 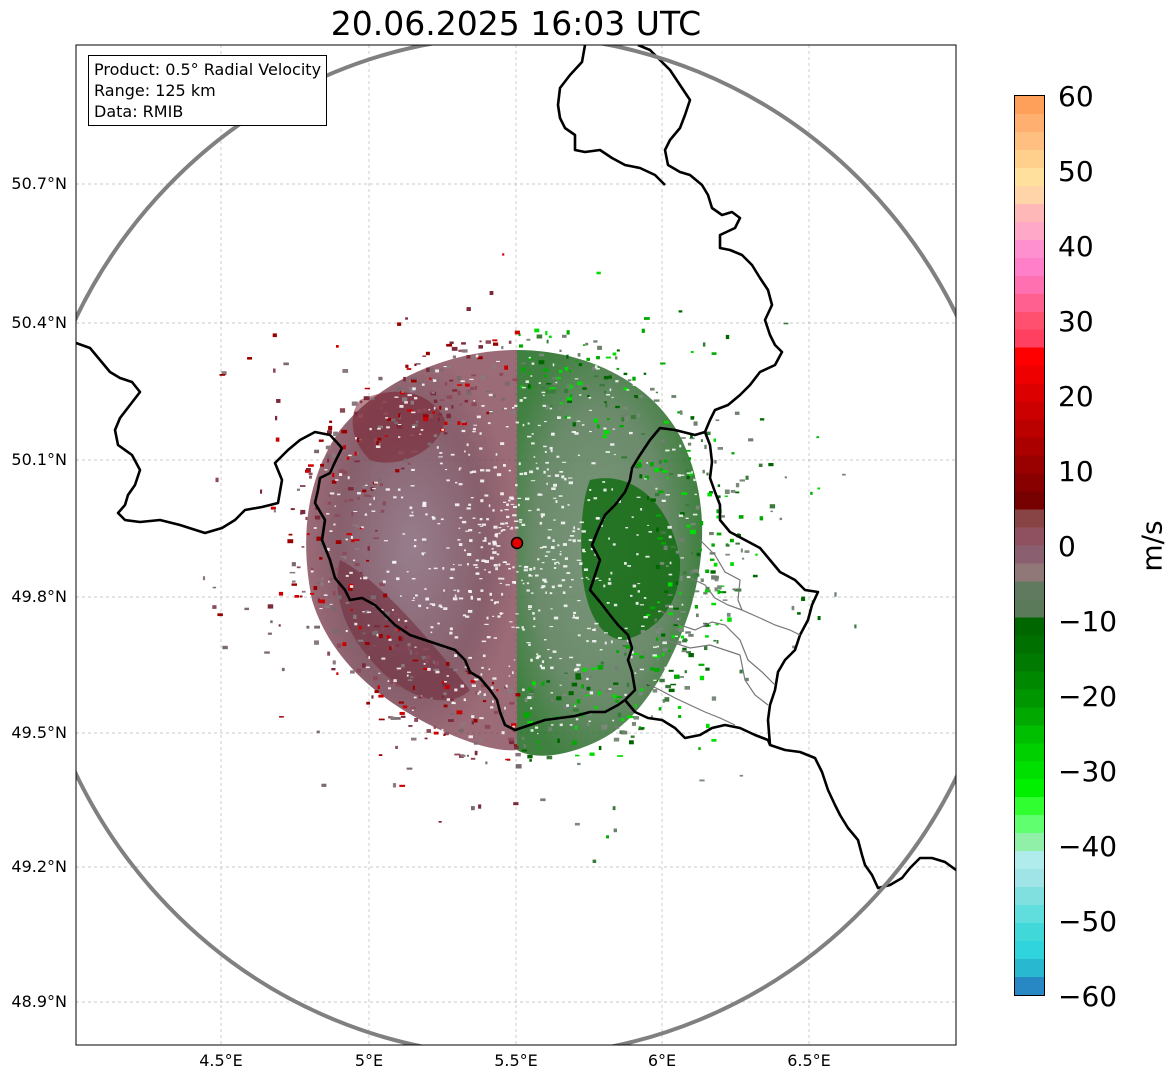 I want to click on colorbar-tick-label: −40, so click(x=1088, y=846).